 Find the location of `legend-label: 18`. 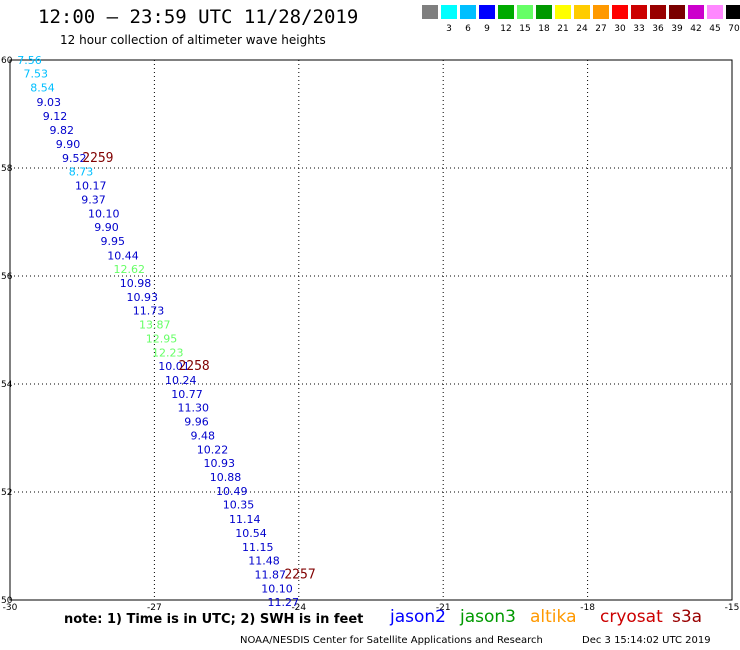

legend-label: 18 is located at coordinates (544, 29).